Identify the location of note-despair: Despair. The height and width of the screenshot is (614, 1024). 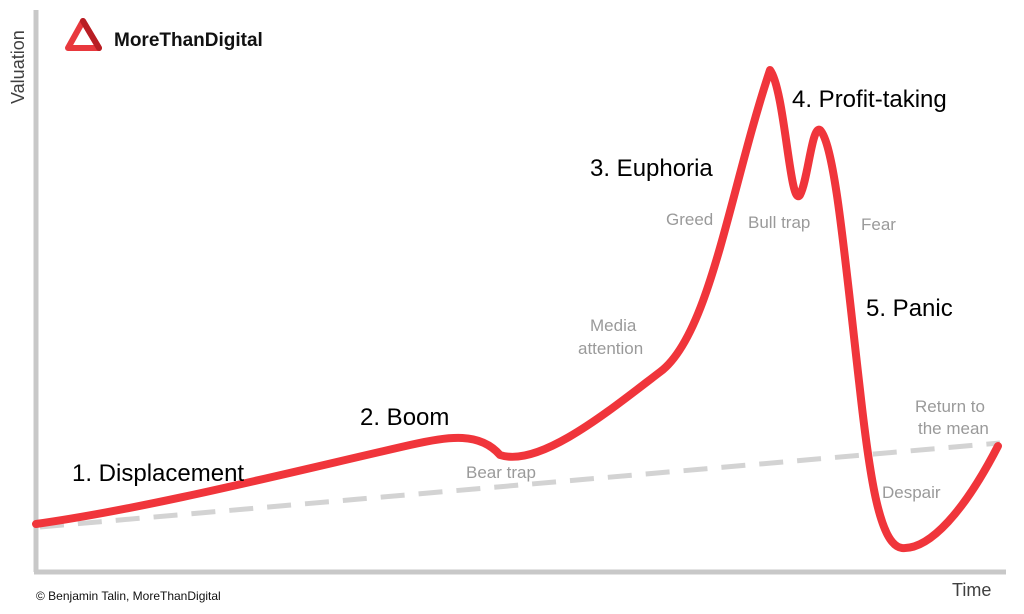
(911, 492).